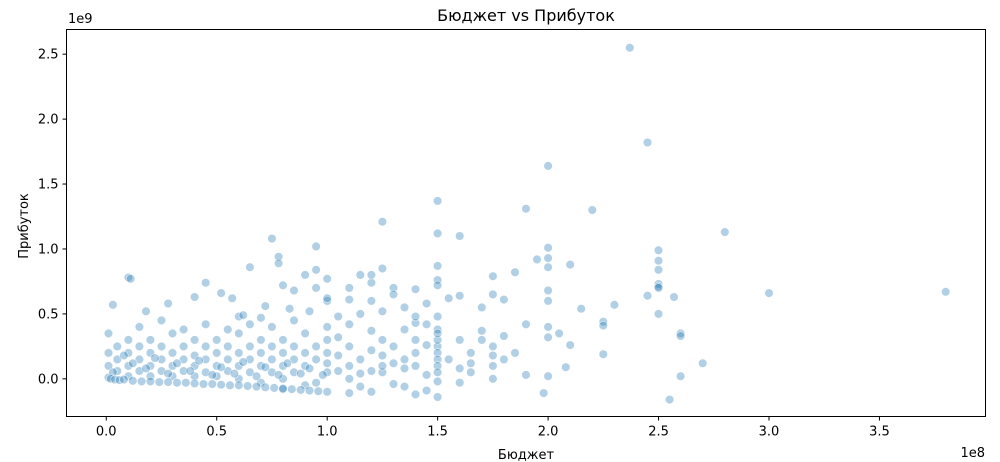 The height and width of the screenshot is (462, 1000). What do you see at coordinates (24, 226) in the screenshot?
I see `y-axis-label: Прибуток` at bounding box center [24, 226].